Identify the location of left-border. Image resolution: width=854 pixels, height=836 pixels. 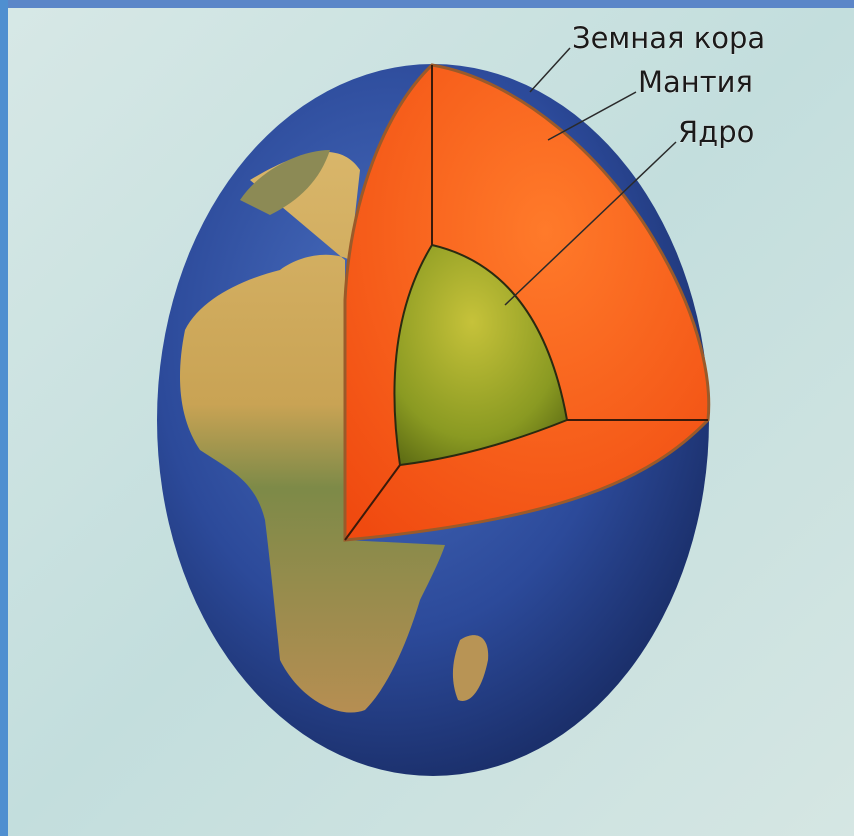
(4, 418).